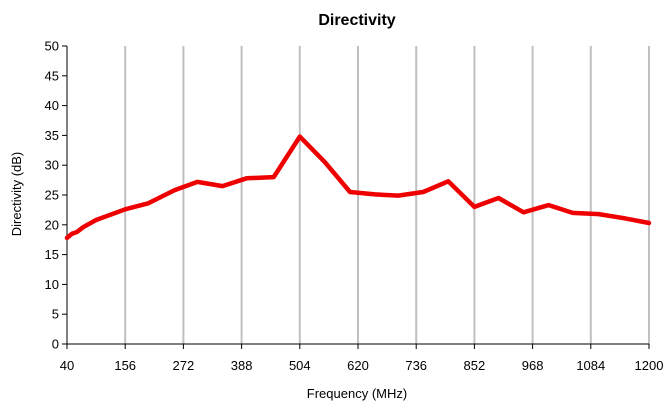  I want to click on y-tick-label: 0, so click(55, 344).